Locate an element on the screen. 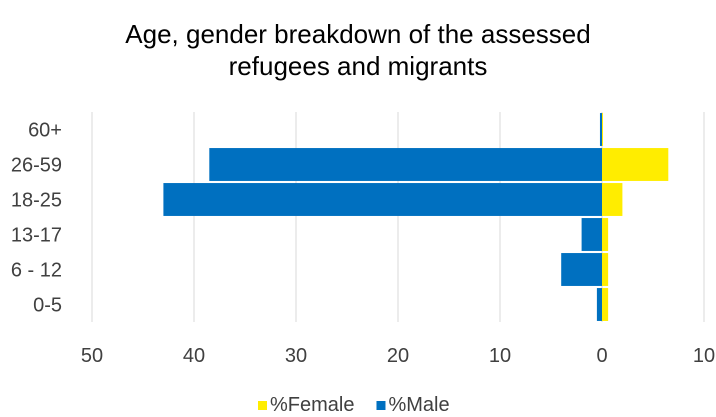 The height and width of the screenshot is (417, 716). x-axis-tick-labels: 50 40 30 20 10 0 10 is located at coordinates (398, 356).